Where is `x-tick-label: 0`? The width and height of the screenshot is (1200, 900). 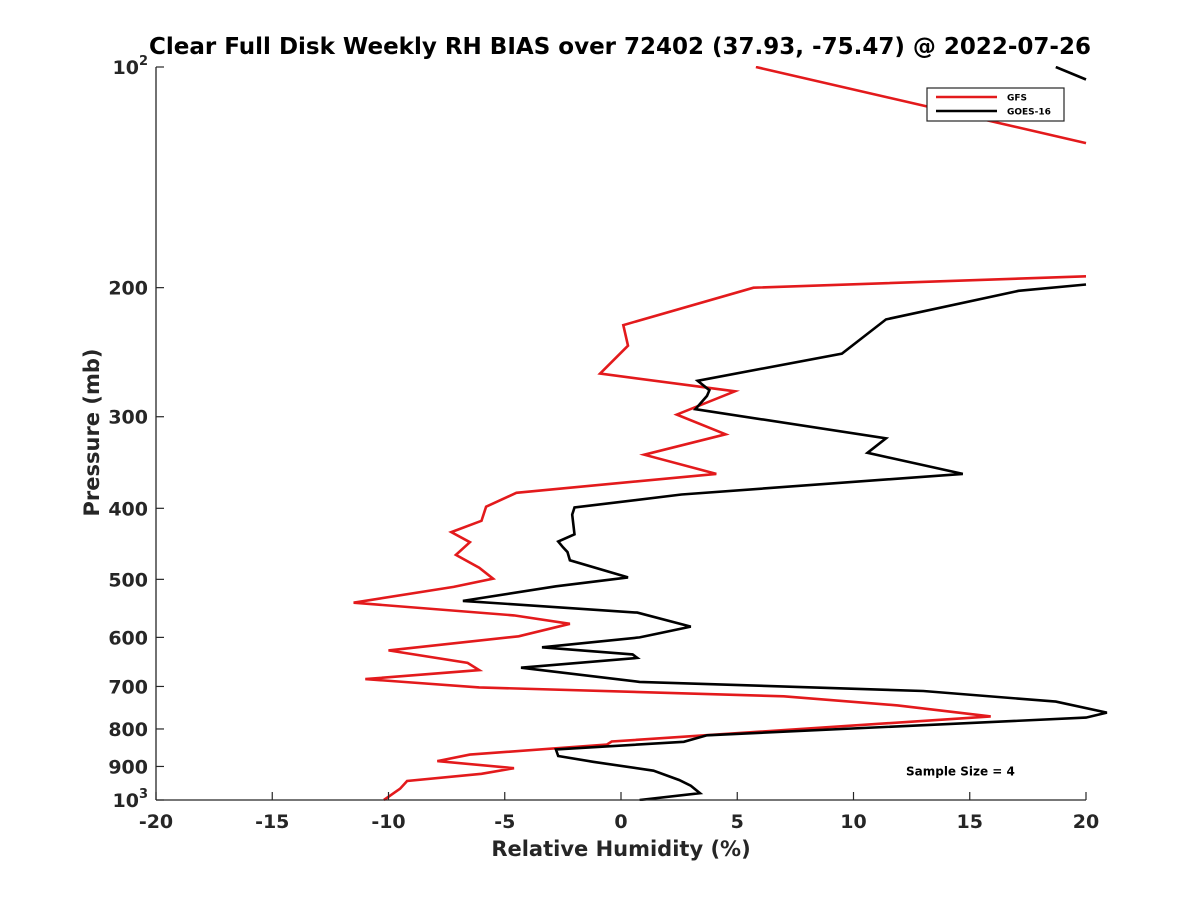
x-tick-label: 0 is located at coordinates (620, 822).